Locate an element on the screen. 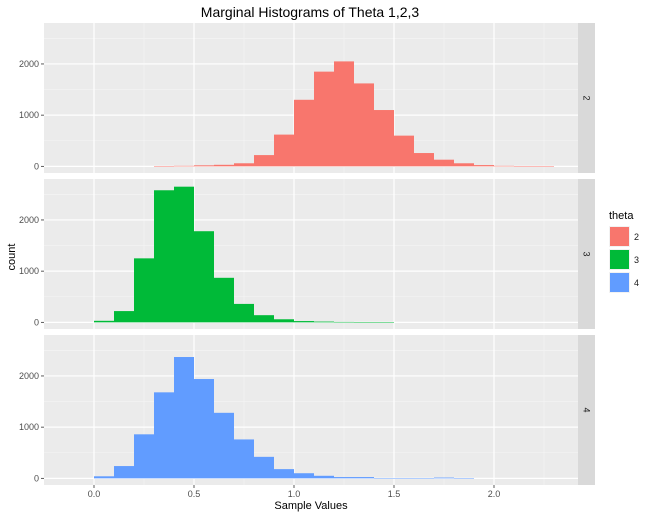 The width and height of the screenshot is (657, 516). x-tick-label: 1.5 is located at coordinates (394, 494).